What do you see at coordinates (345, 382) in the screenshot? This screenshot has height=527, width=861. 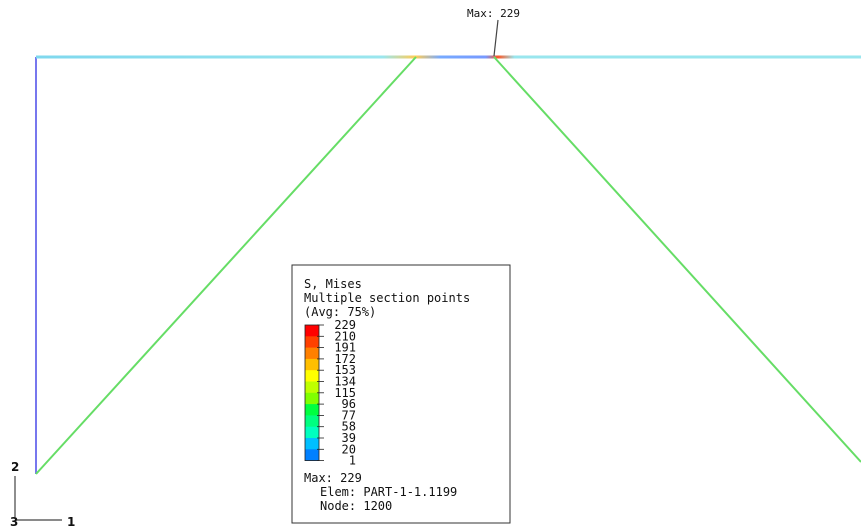 I see `legend-tick-label: 134` at bounding box center [345, 382].